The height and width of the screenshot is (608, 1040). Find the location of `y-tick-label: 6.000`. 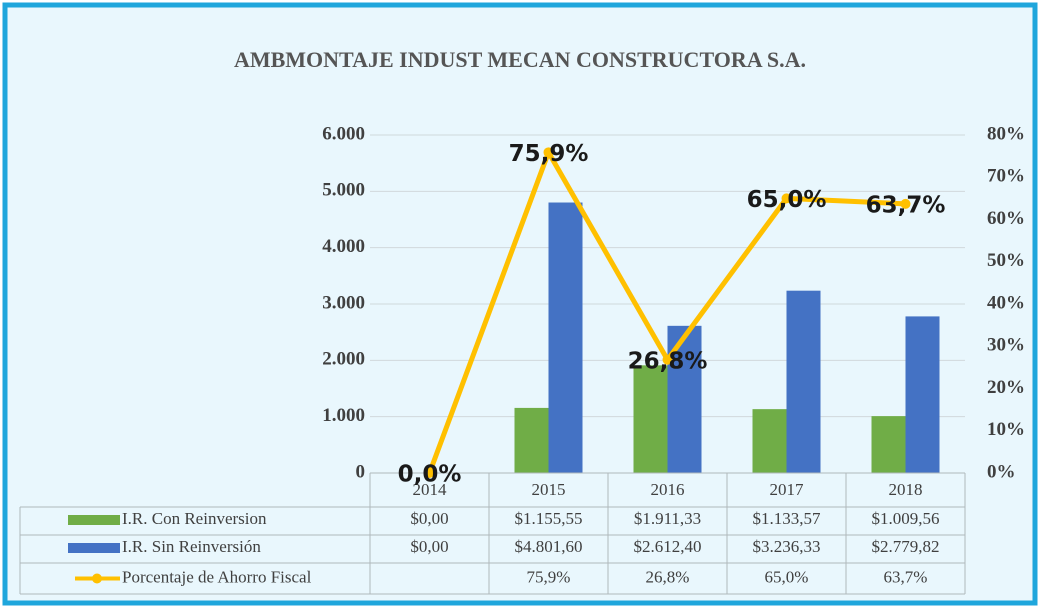

y-tick-label: 6.000 is located at coordinates (343, 133).